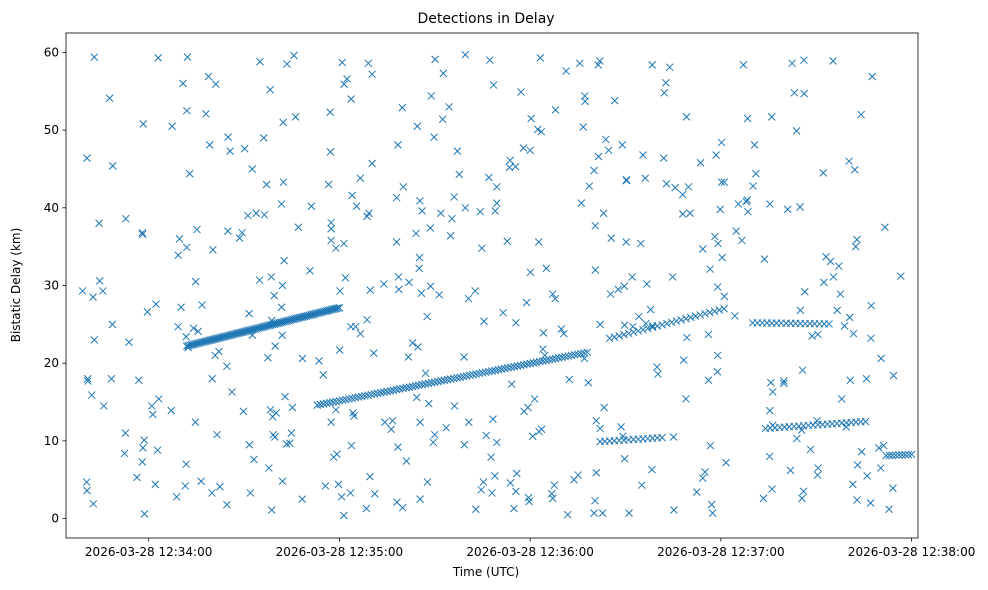 The height and width of the screenshot is (590, 988). What do you see at coordinates (55, 519) in the screenshot?
I see `y-tick-label: 0` at bounding box center [55, 519].